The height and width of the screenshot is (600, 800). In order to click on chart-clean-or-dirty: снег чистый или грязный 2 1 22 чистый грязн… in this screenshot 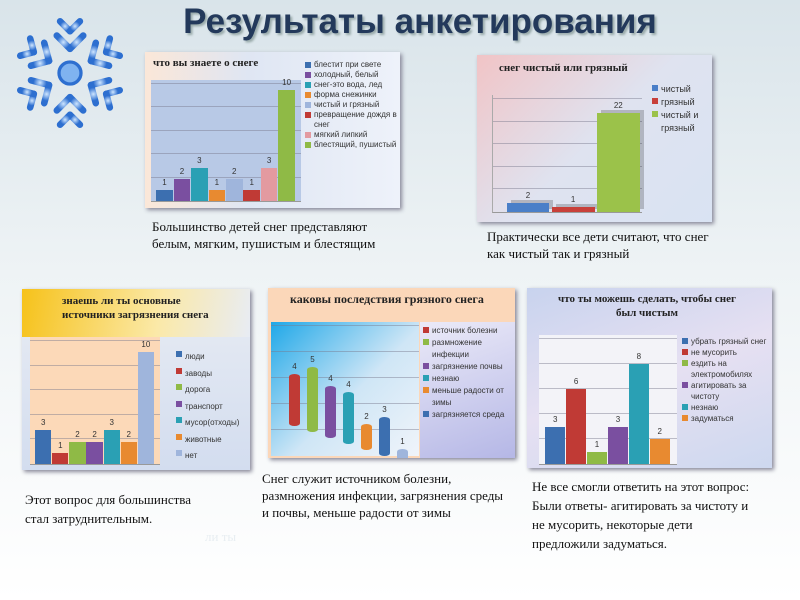, I will do `click(594, 138)`.